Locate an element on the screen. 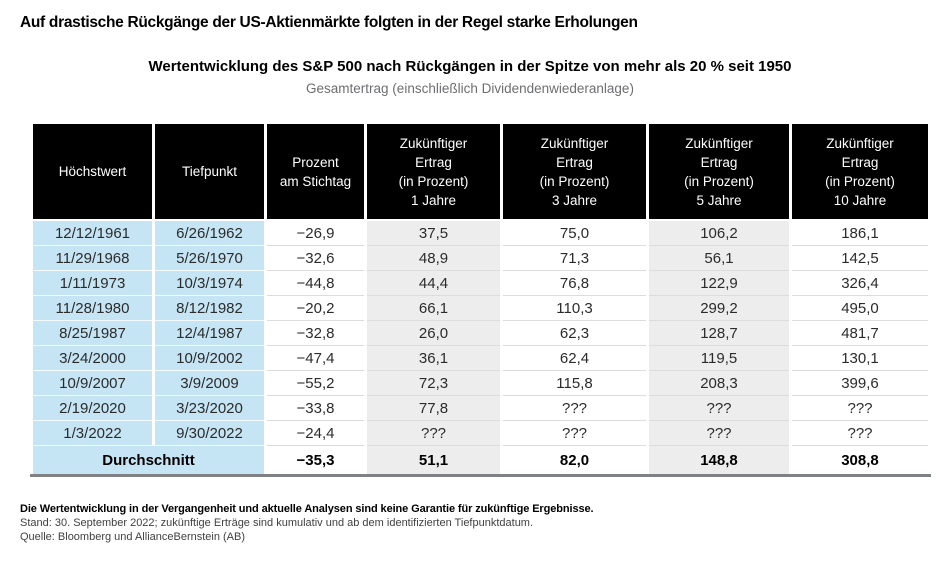  value-cell: 186,1 is located at coordinates (860, 232).